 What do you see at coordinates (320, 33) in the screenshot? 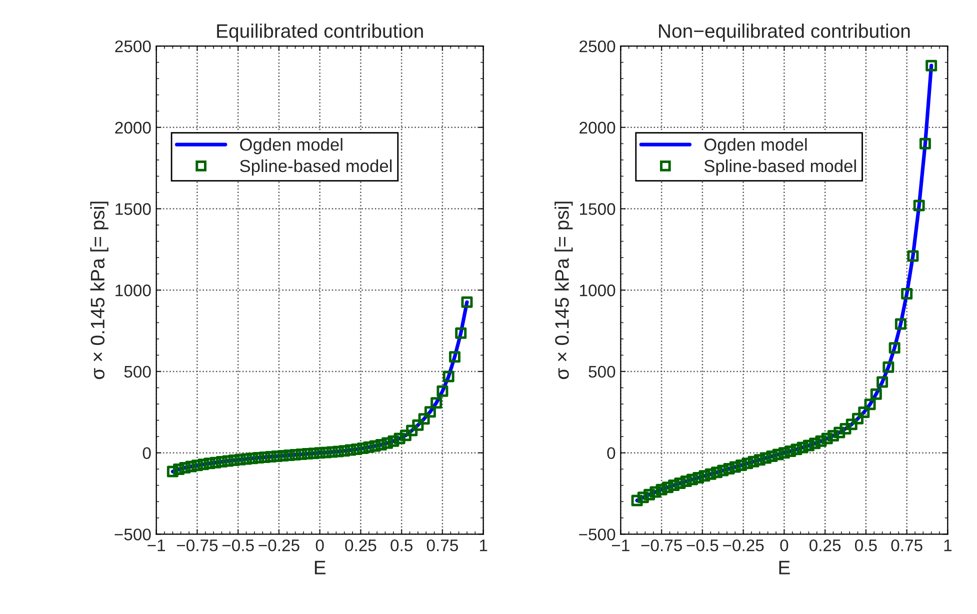
I see `chart-title: Equilibrated contribution` at bounding box center [320, 33].